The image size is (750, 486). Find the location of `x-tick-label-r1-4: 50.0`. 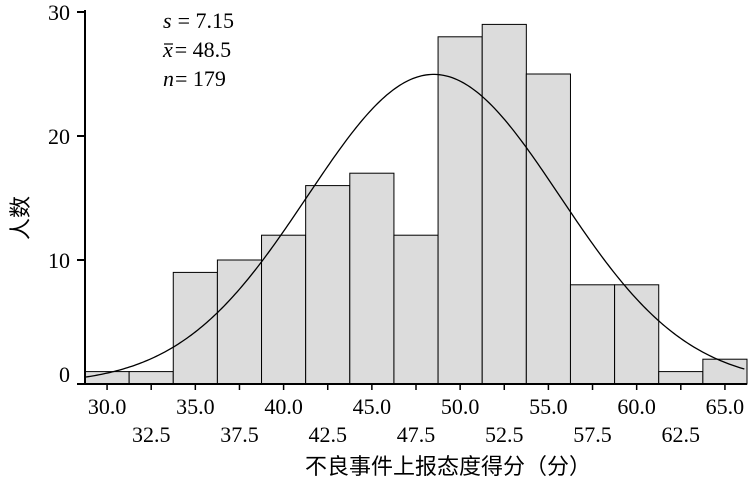

x-tick-label-r1-4: 50.0 is located at coordinates (460, 406).